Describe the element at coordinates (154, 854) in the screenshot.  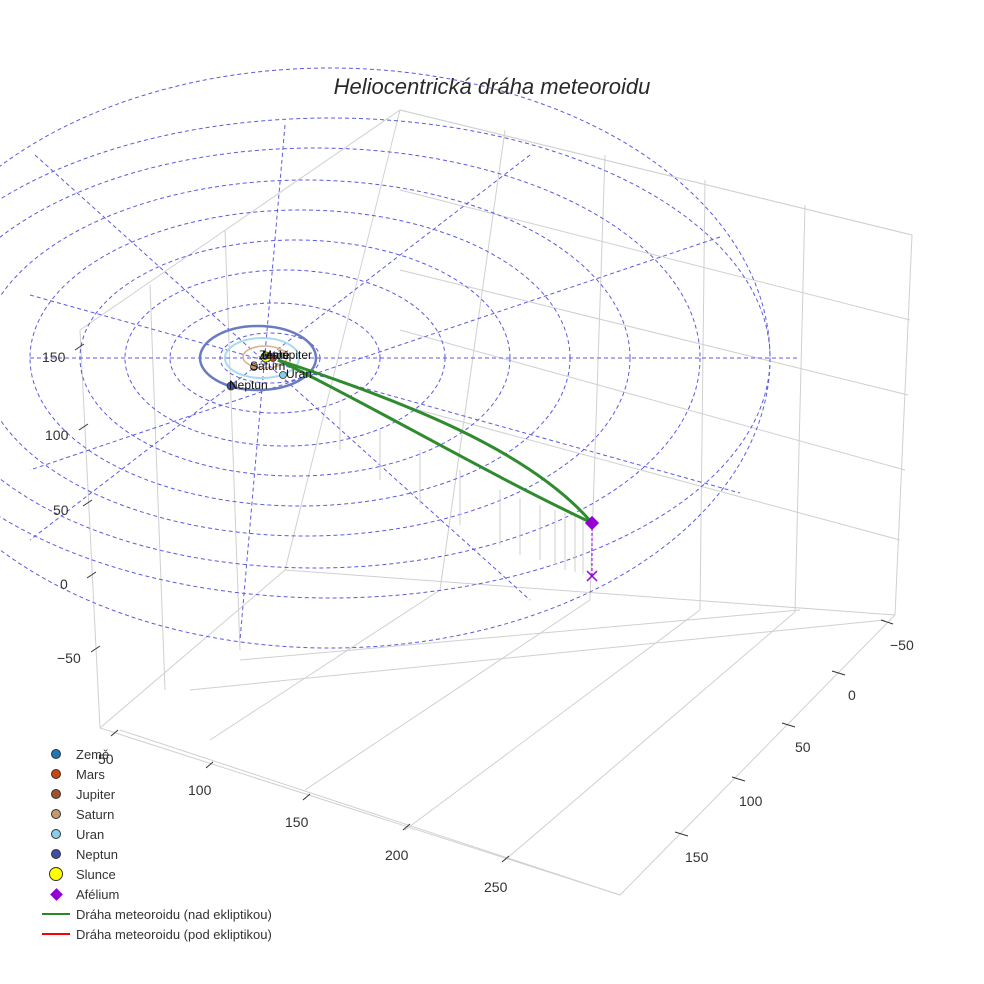
I see `legend-item-neptun: Neptun` at that location.